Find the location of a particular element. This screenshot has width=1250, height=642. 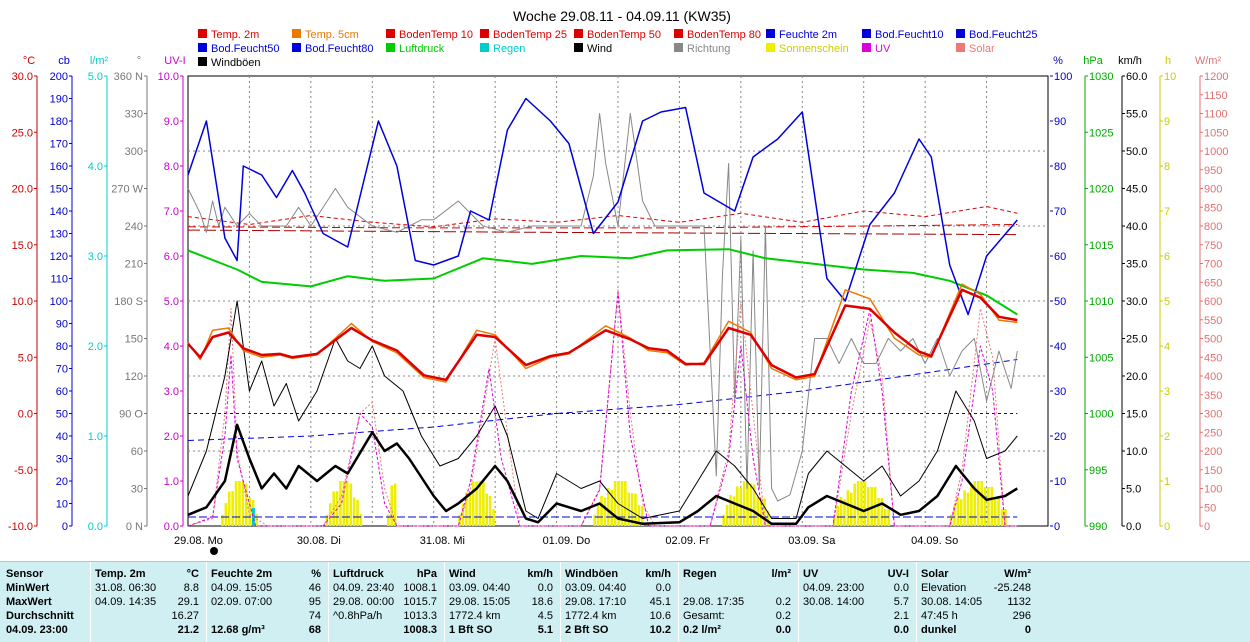

right-axis-label-4: 550 is located at coordinates (1213, 321).